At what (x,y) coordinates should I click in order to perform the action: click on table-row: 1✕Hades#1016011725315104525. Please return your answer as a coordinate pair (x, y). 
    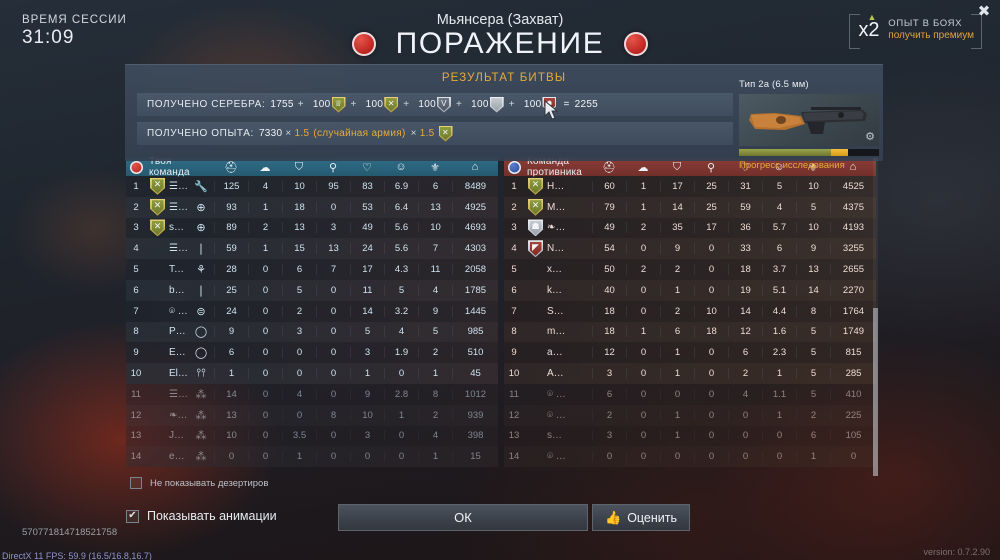
    Looking at the image, I should click on (690, 186).